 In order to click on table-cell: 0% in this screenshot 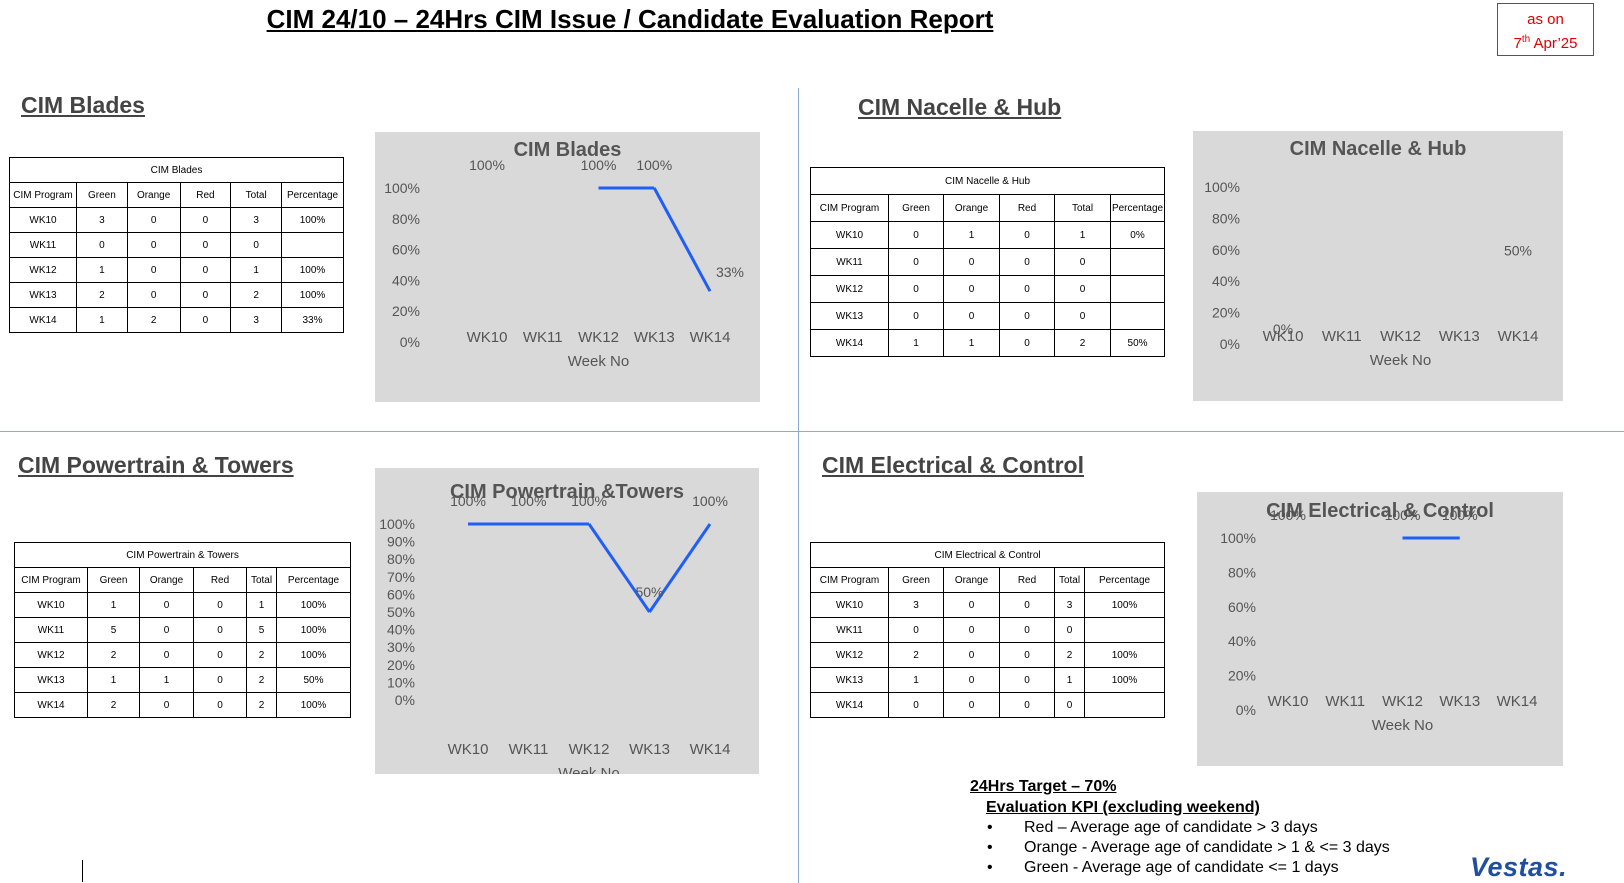, I will do `click(1137, 235)`.